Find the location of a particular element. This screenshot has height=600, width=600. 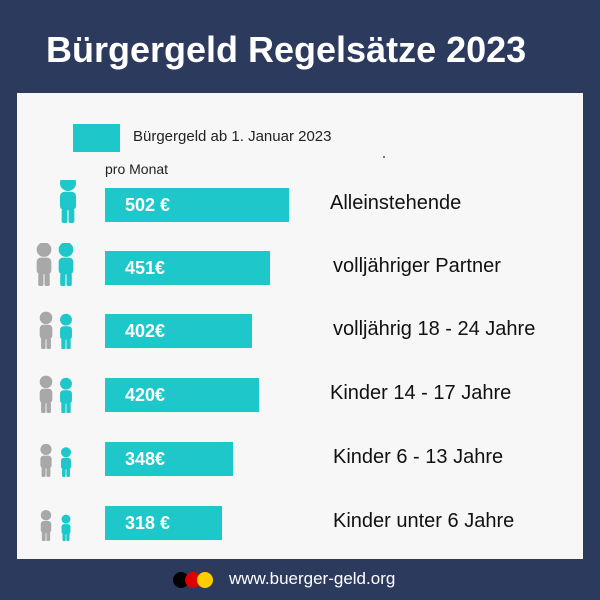

category-label: Kinder 6 - 13 Jahre is located at coordinates (418, 457).